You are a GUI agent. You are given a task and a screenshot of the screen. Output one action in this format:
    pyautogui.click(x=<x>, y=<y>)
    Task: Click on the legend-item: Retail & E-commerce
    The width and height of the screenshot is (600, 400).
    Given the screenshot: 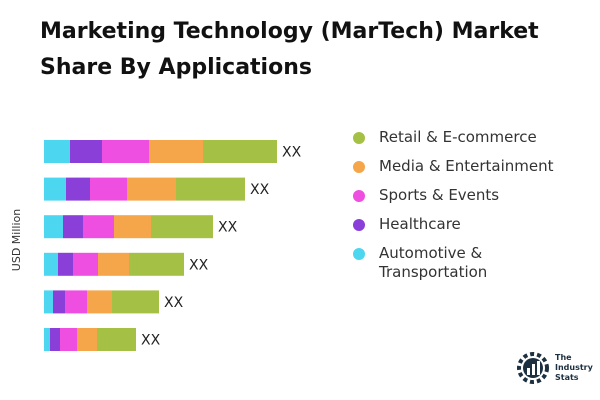 What is the action you would take?
    pyautogui.click(x=470, y=137)
    